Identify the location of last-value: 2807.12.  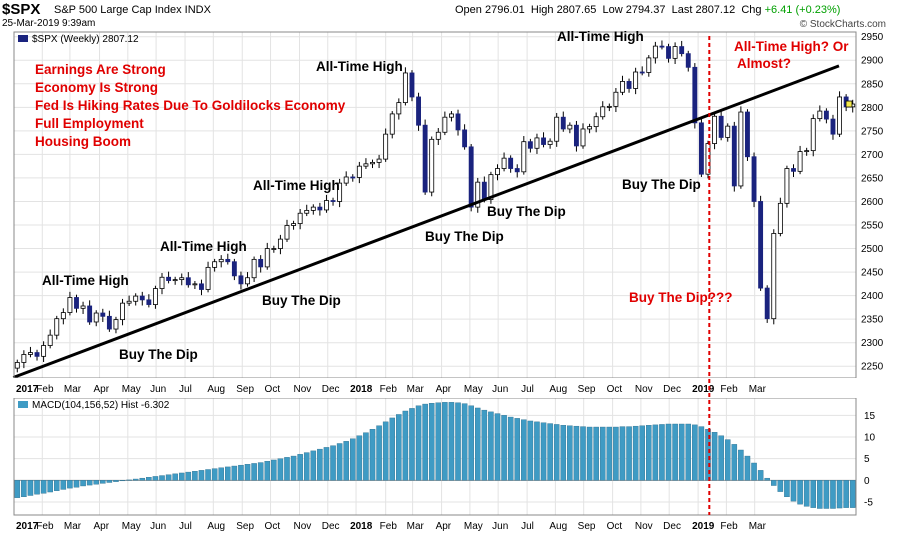
(715, 10).